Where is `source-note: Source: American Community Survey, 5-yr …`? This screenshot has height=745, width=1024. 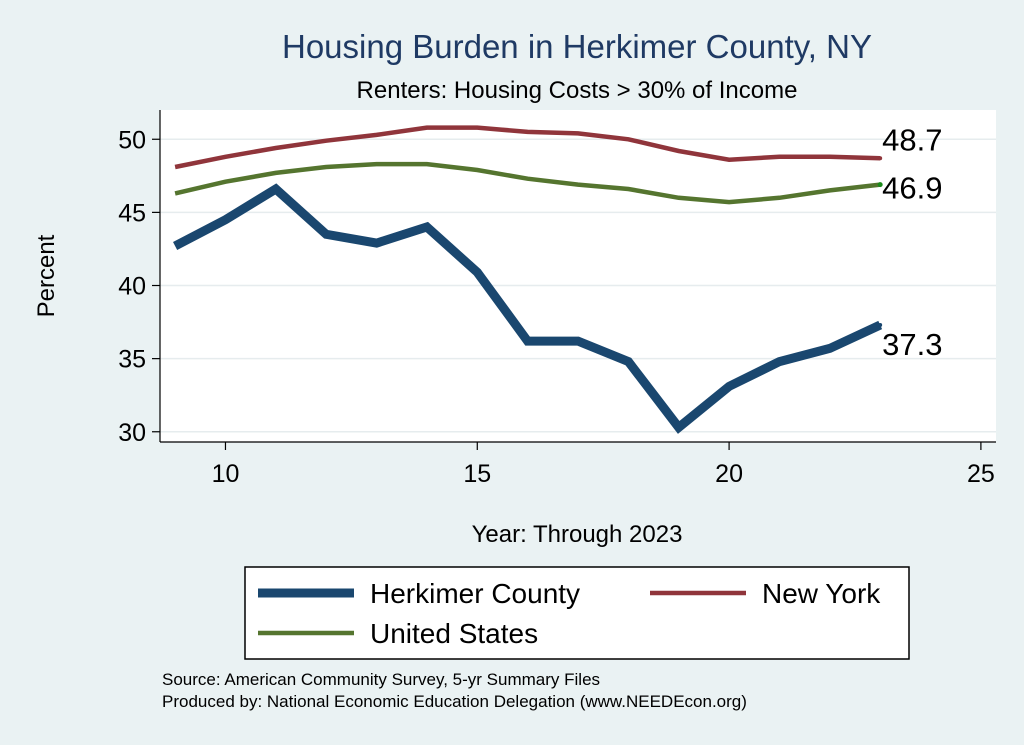
source-note: Source: American Community Survey, 5-yr … is located at coordinates (381, 679).